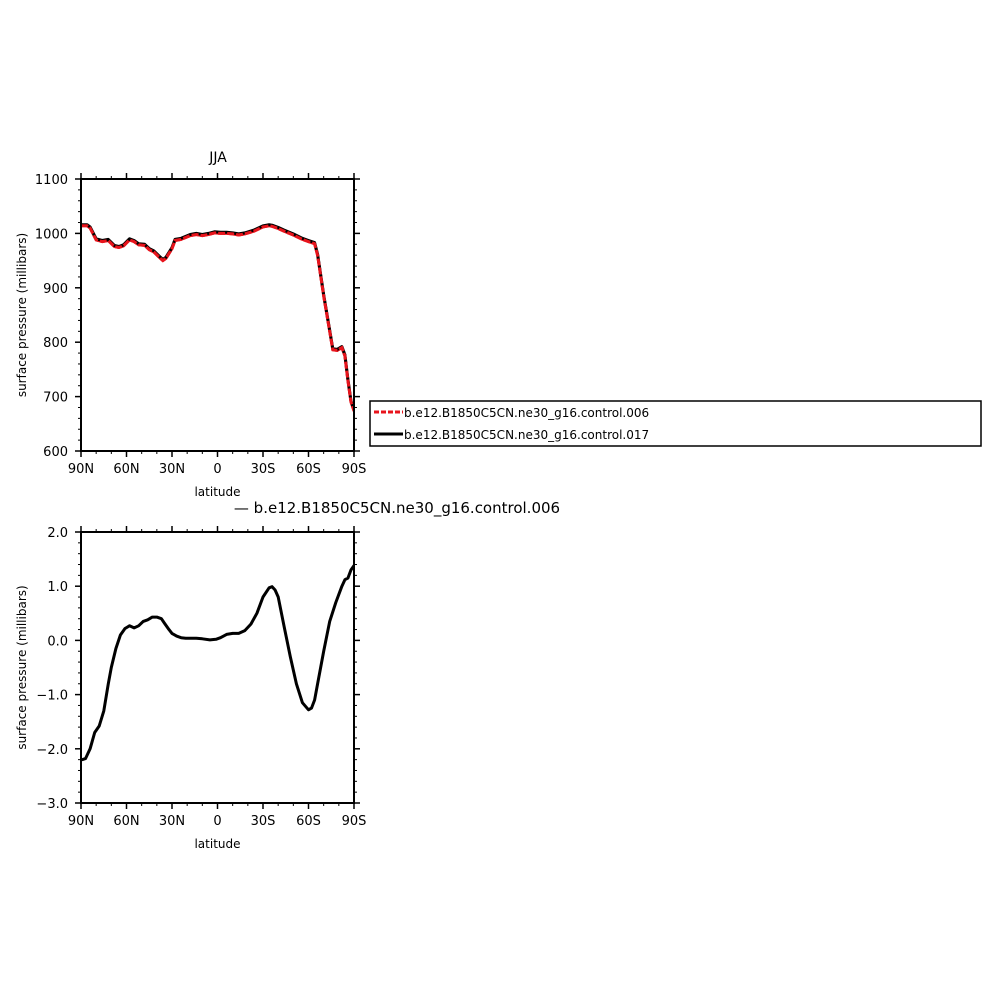  What do you see at coordinates (52, 696) in the screenshot?
I see `y-tick-label: −1.0` at bounding box center [52, 696].